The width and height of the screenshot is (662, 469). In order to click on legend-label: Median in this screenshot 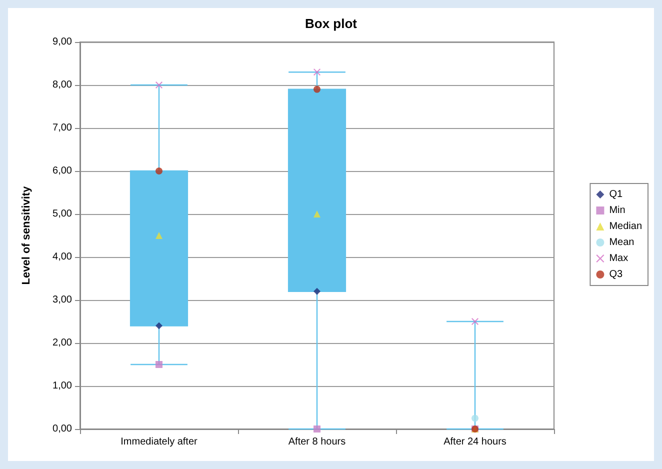, I will do `click(625, 226)`.